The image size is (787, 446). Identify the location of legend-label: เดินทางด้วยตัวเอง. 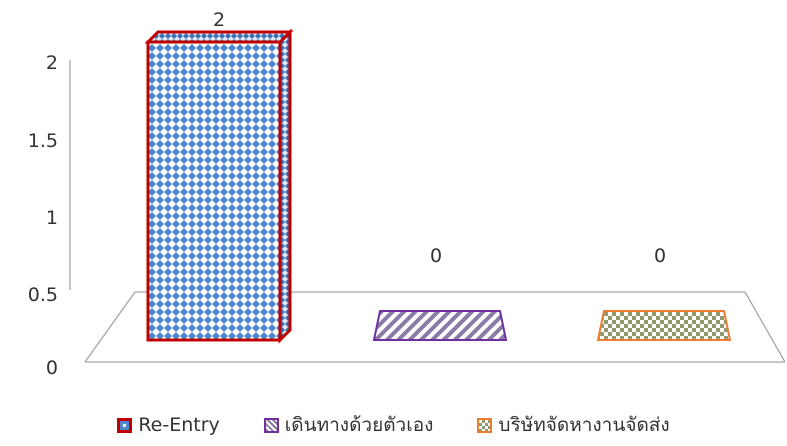
(359, 425).